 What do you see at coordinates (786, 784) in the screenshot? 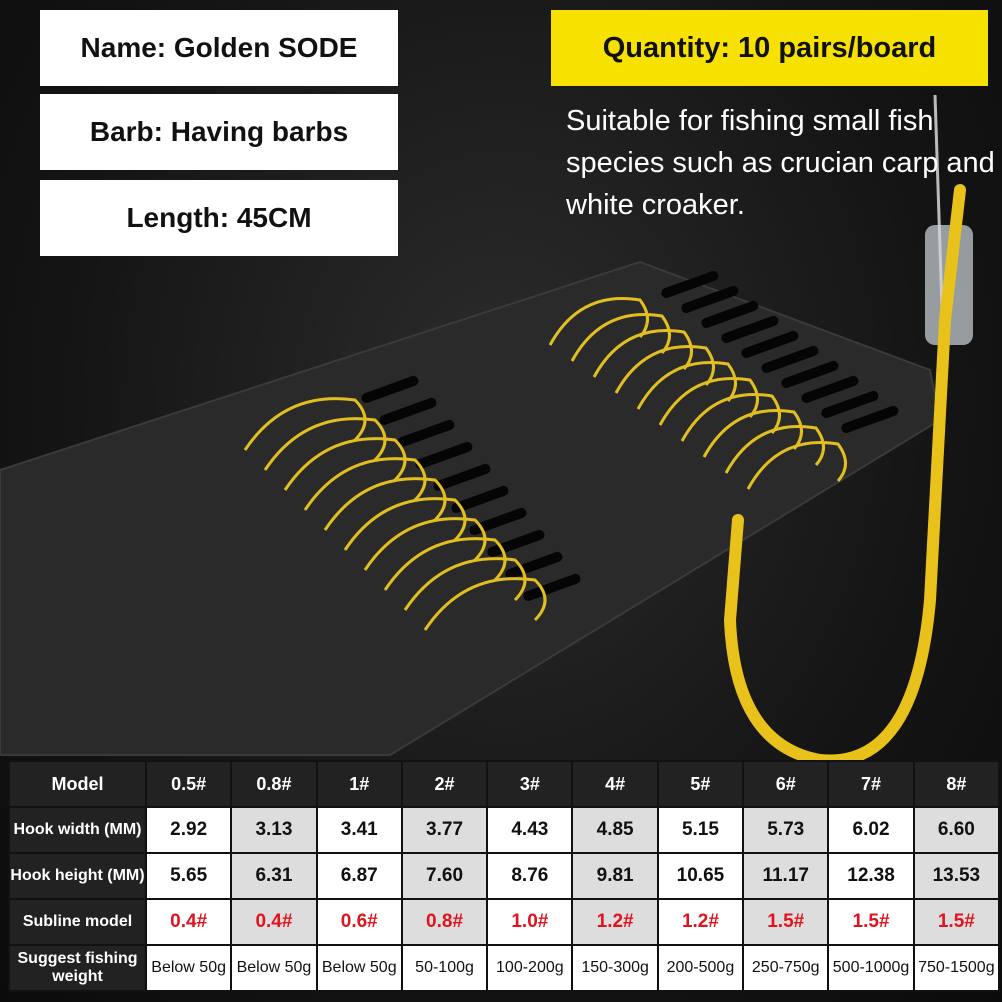
I see `table-cell: 6#` at bounding box center [786, 784].